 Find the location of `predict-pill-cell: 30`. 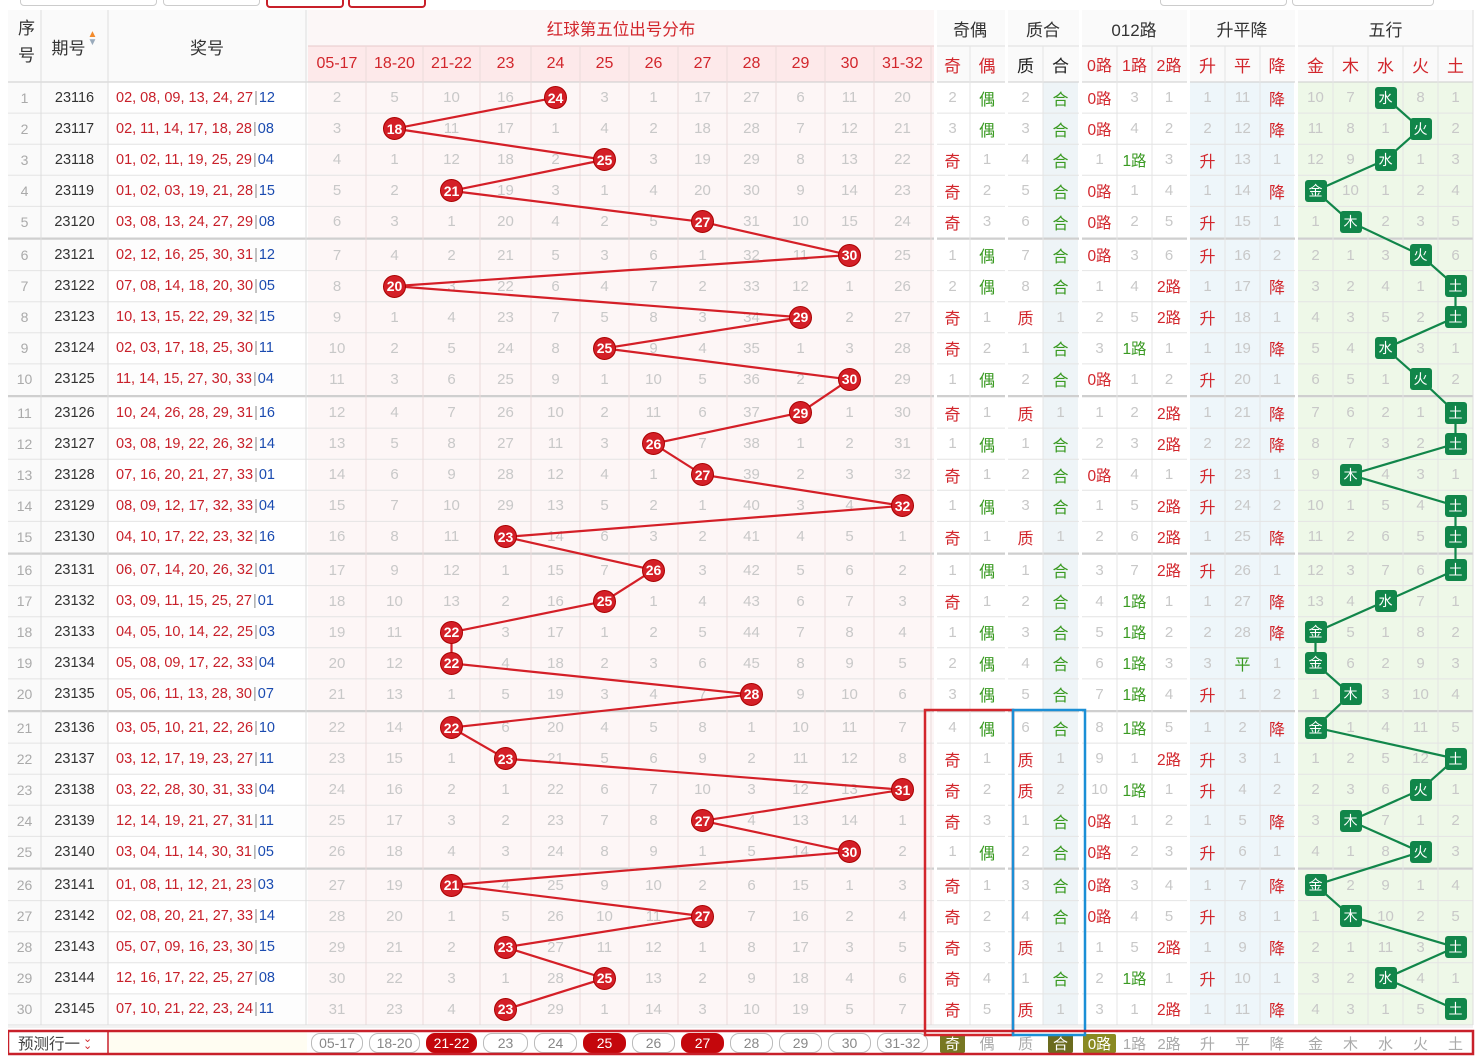

predict-pill-cell: 30 is located at coordinates (849, 1043).